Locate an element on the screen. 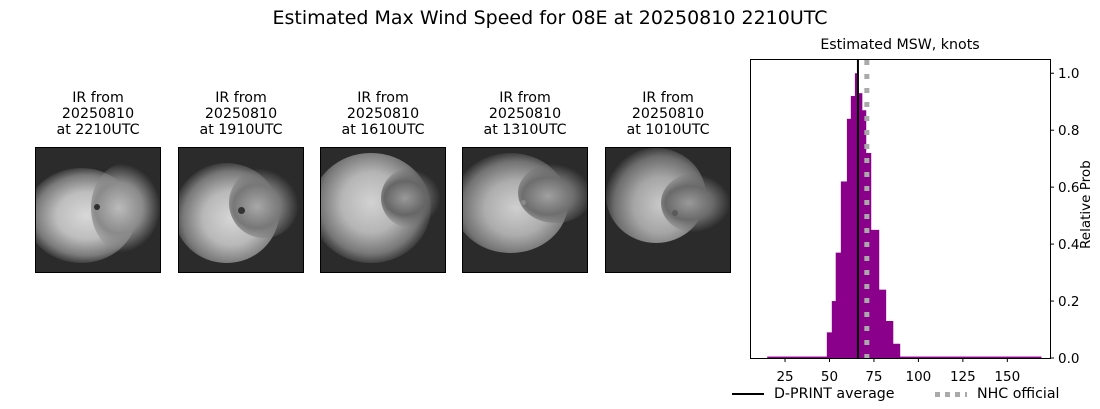 This screenshot has height=409, width=1100. y-tick-label: 0.8 is located at coordinates (1068, 131).